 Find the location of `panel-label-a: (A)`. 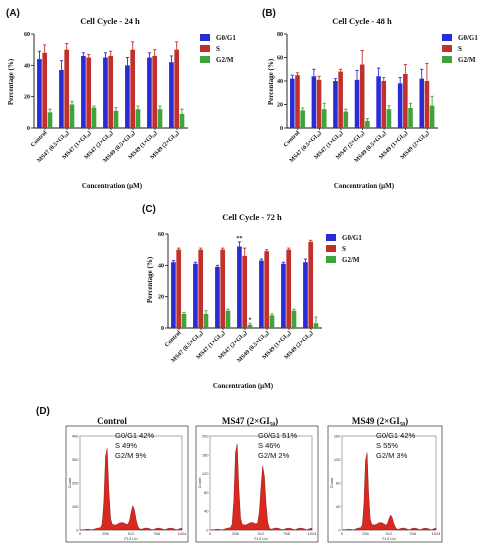

panel-label-a: (A) is located at coordinates (13, 13).